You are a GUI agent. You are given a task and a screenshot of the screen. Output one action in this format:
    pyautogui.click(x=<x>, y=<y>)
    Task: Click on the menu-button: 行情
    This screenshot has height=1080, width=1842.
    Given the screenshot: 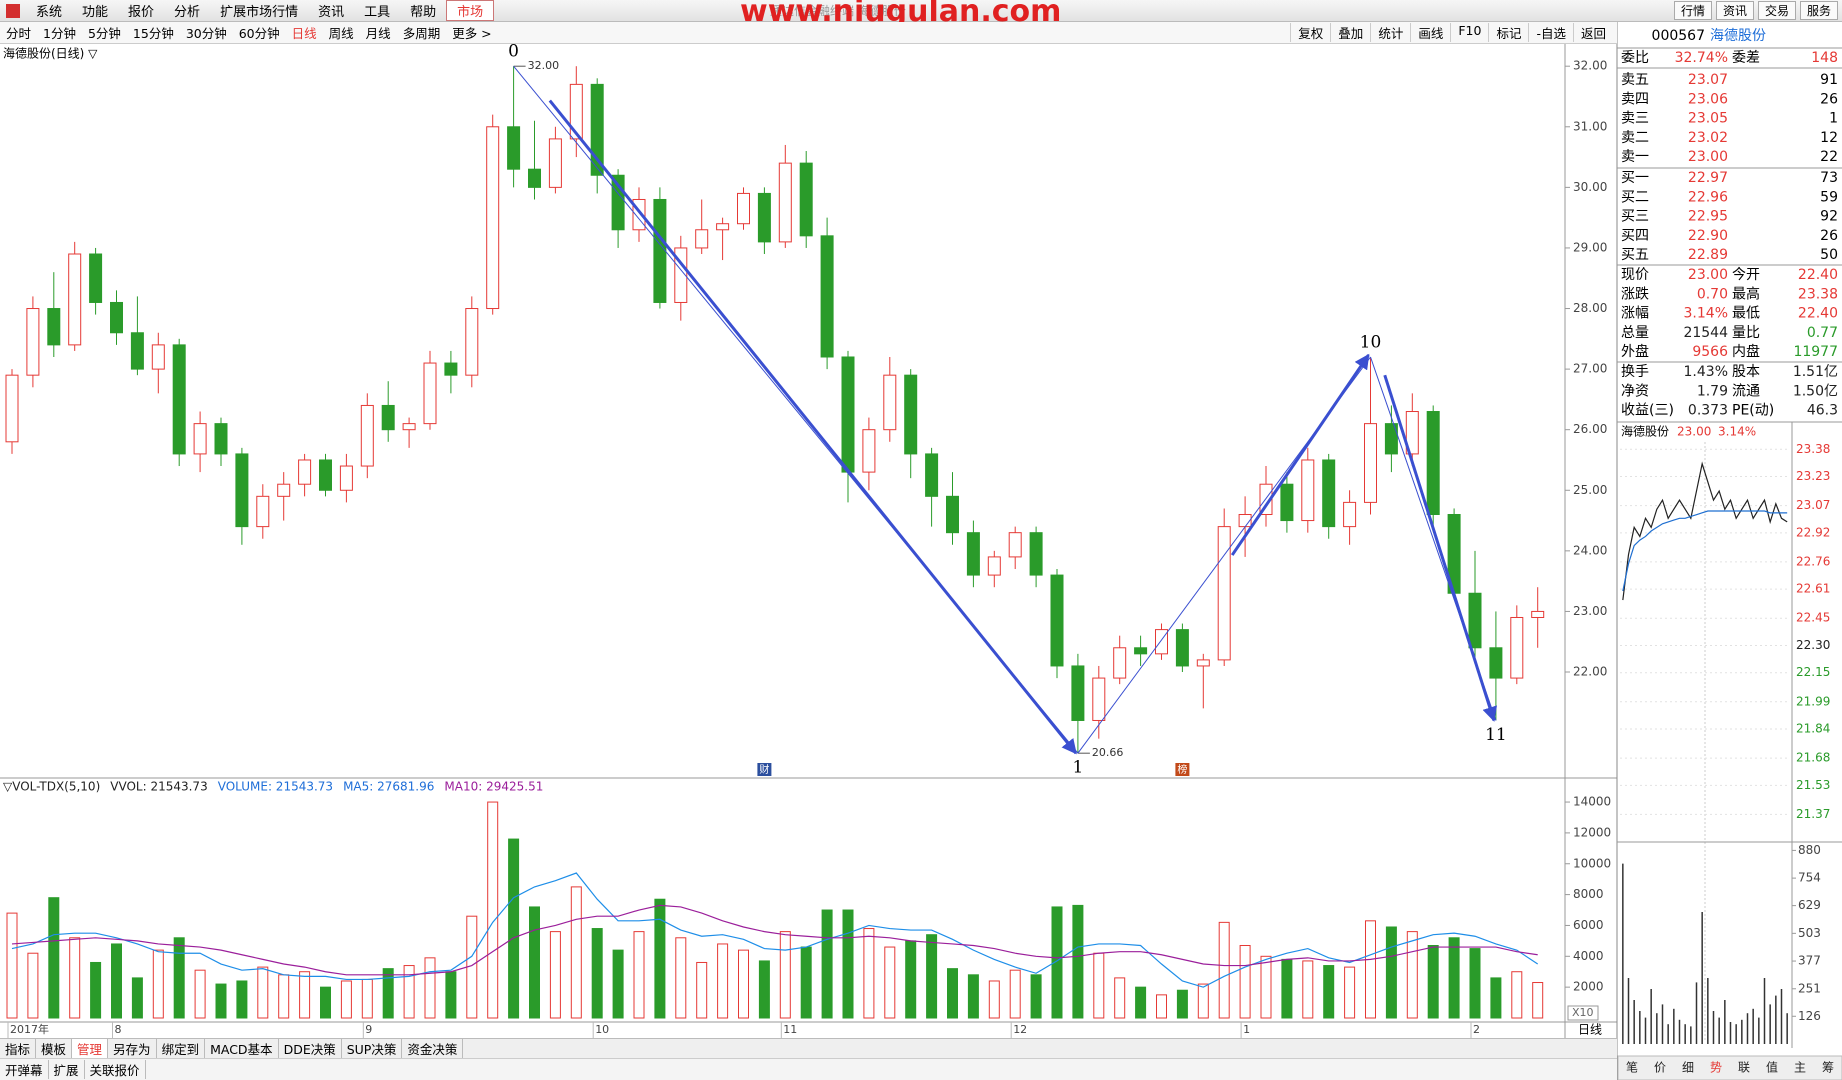 What is the action you would take?
    pyautogui.click(x=1692, y=10)
    